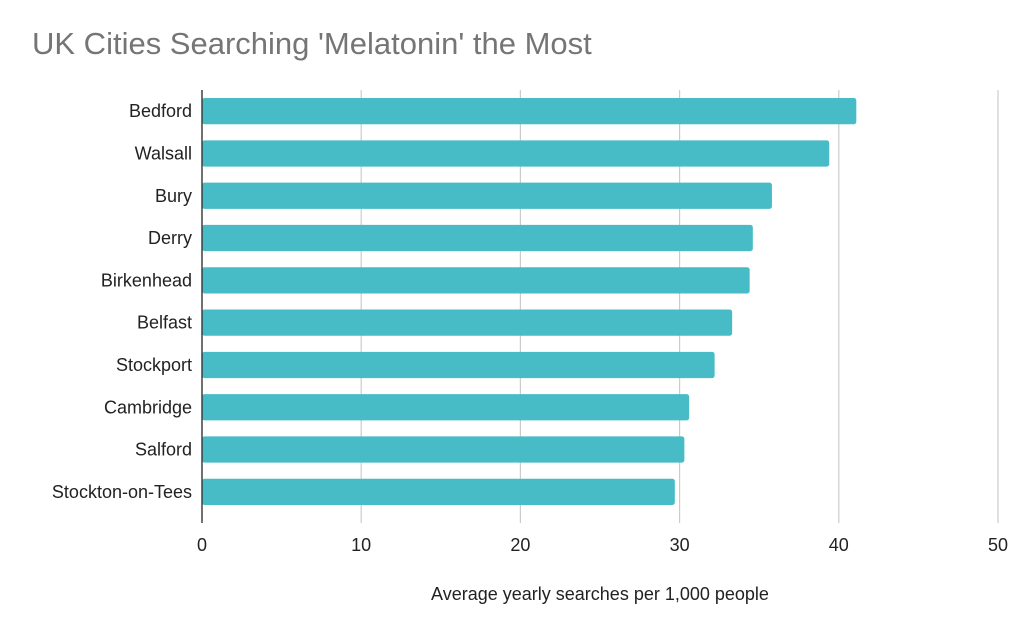 Image resolution: width=1030 pixels, height=637 pixels. Describe the element at coordinates (312, 43) in the screenshot. I see `chart-title: UK Cities Searching 'Melatonin' the Most` at that location.